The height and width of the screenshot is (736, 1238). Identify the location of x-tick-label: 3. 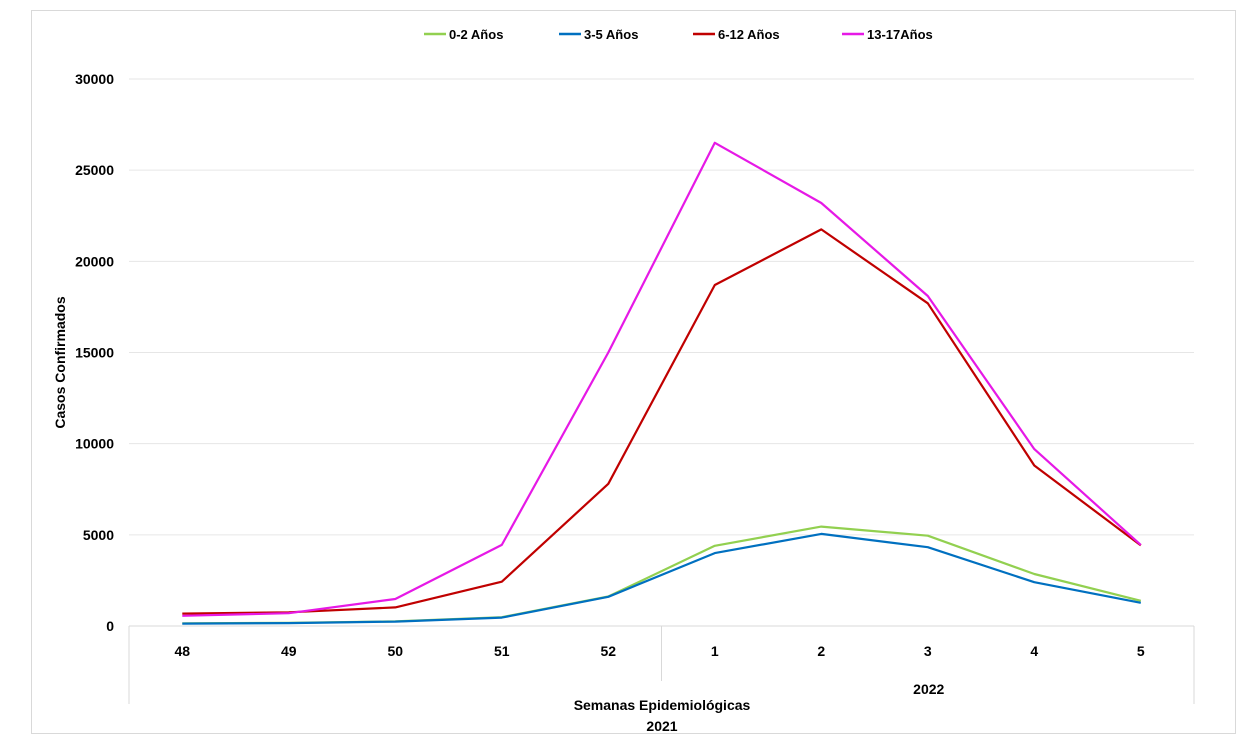
(928, 651).